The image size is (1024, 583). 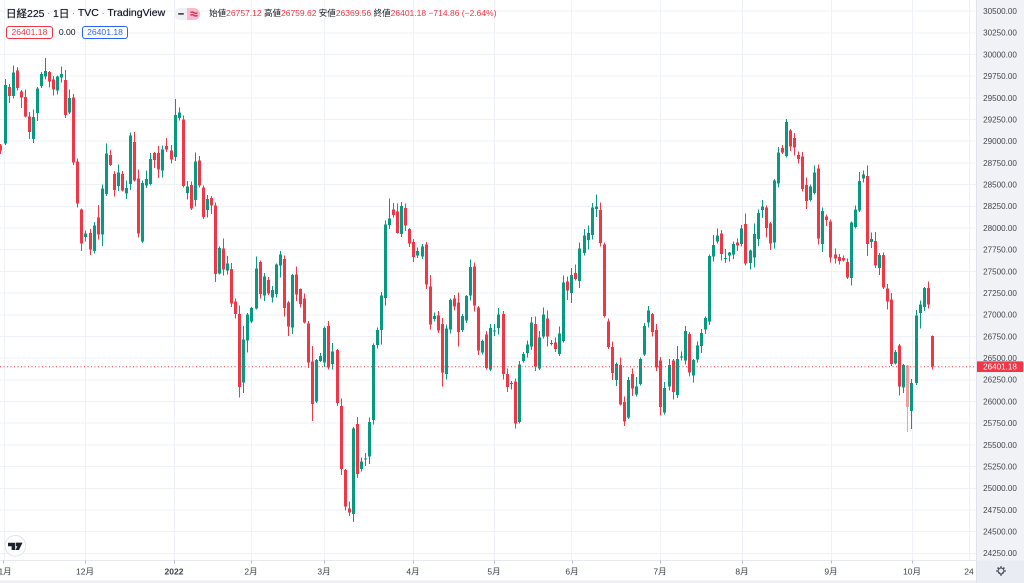 What do you see at coordinates (1000, 488) in the screenshot?
I see `svg-text: 25000.00` at bounding box center [1000, 488].